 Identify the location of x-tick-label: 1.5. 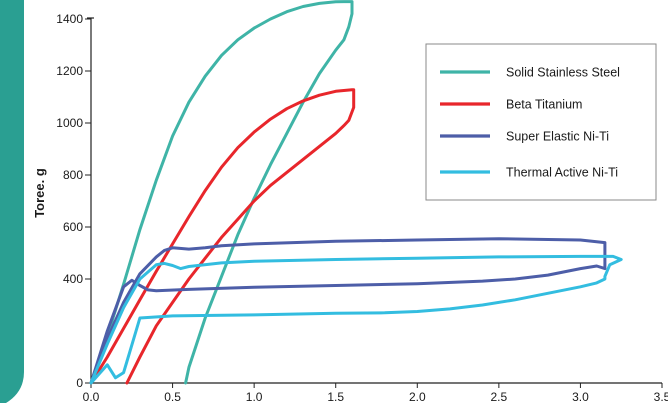
(335, 396).